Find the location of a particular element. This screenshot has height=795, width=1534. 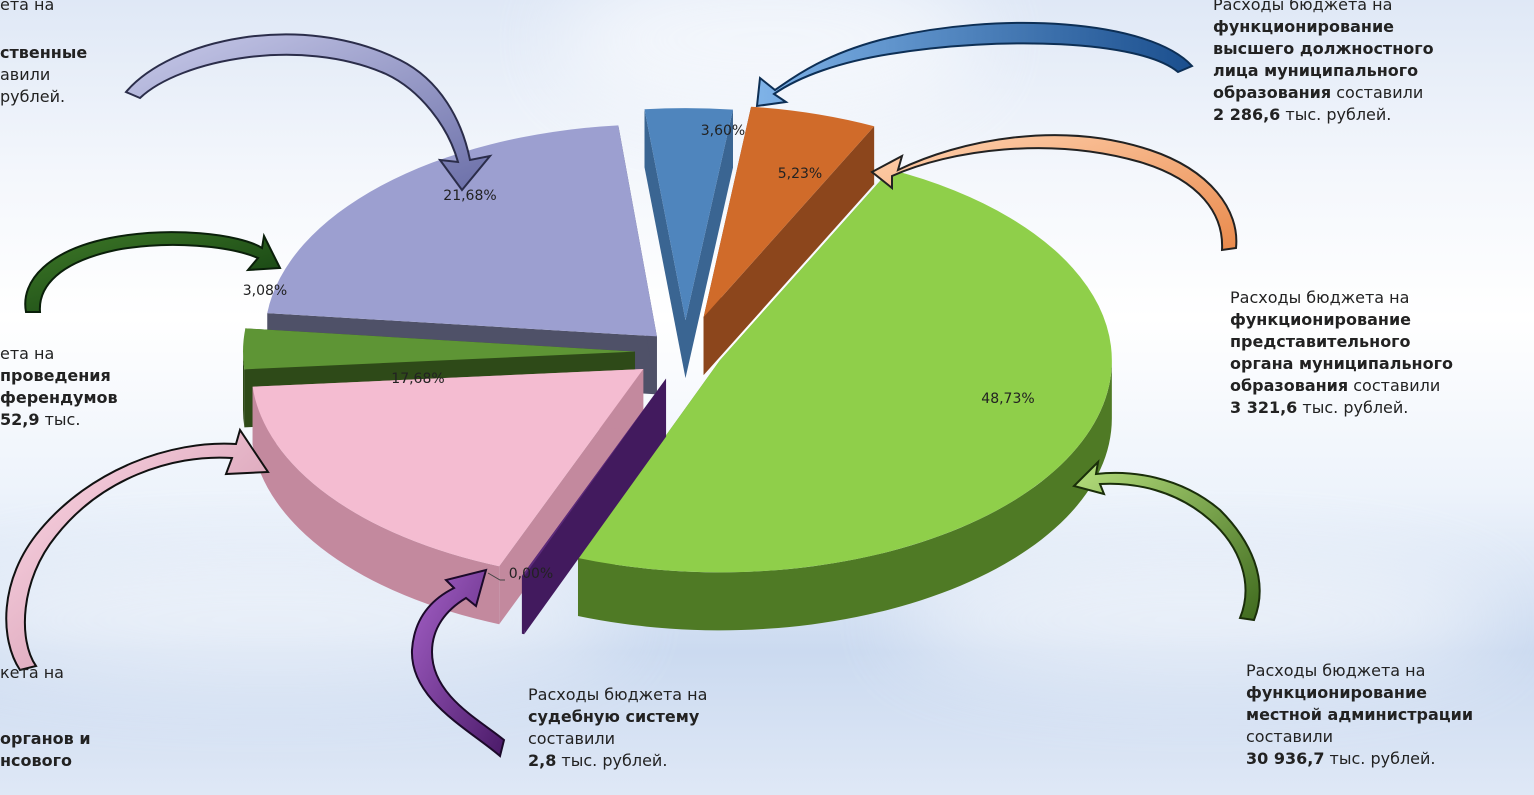

slice-percent-label: 3,60% is located at coordinates (723, 131).